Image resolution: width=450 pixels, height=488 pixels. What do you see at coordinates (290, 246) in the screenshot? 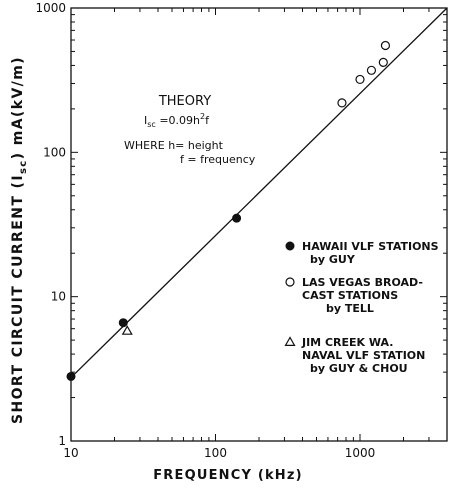
I see `legend-marker-filled-circle` at bounding box center [290, 246].